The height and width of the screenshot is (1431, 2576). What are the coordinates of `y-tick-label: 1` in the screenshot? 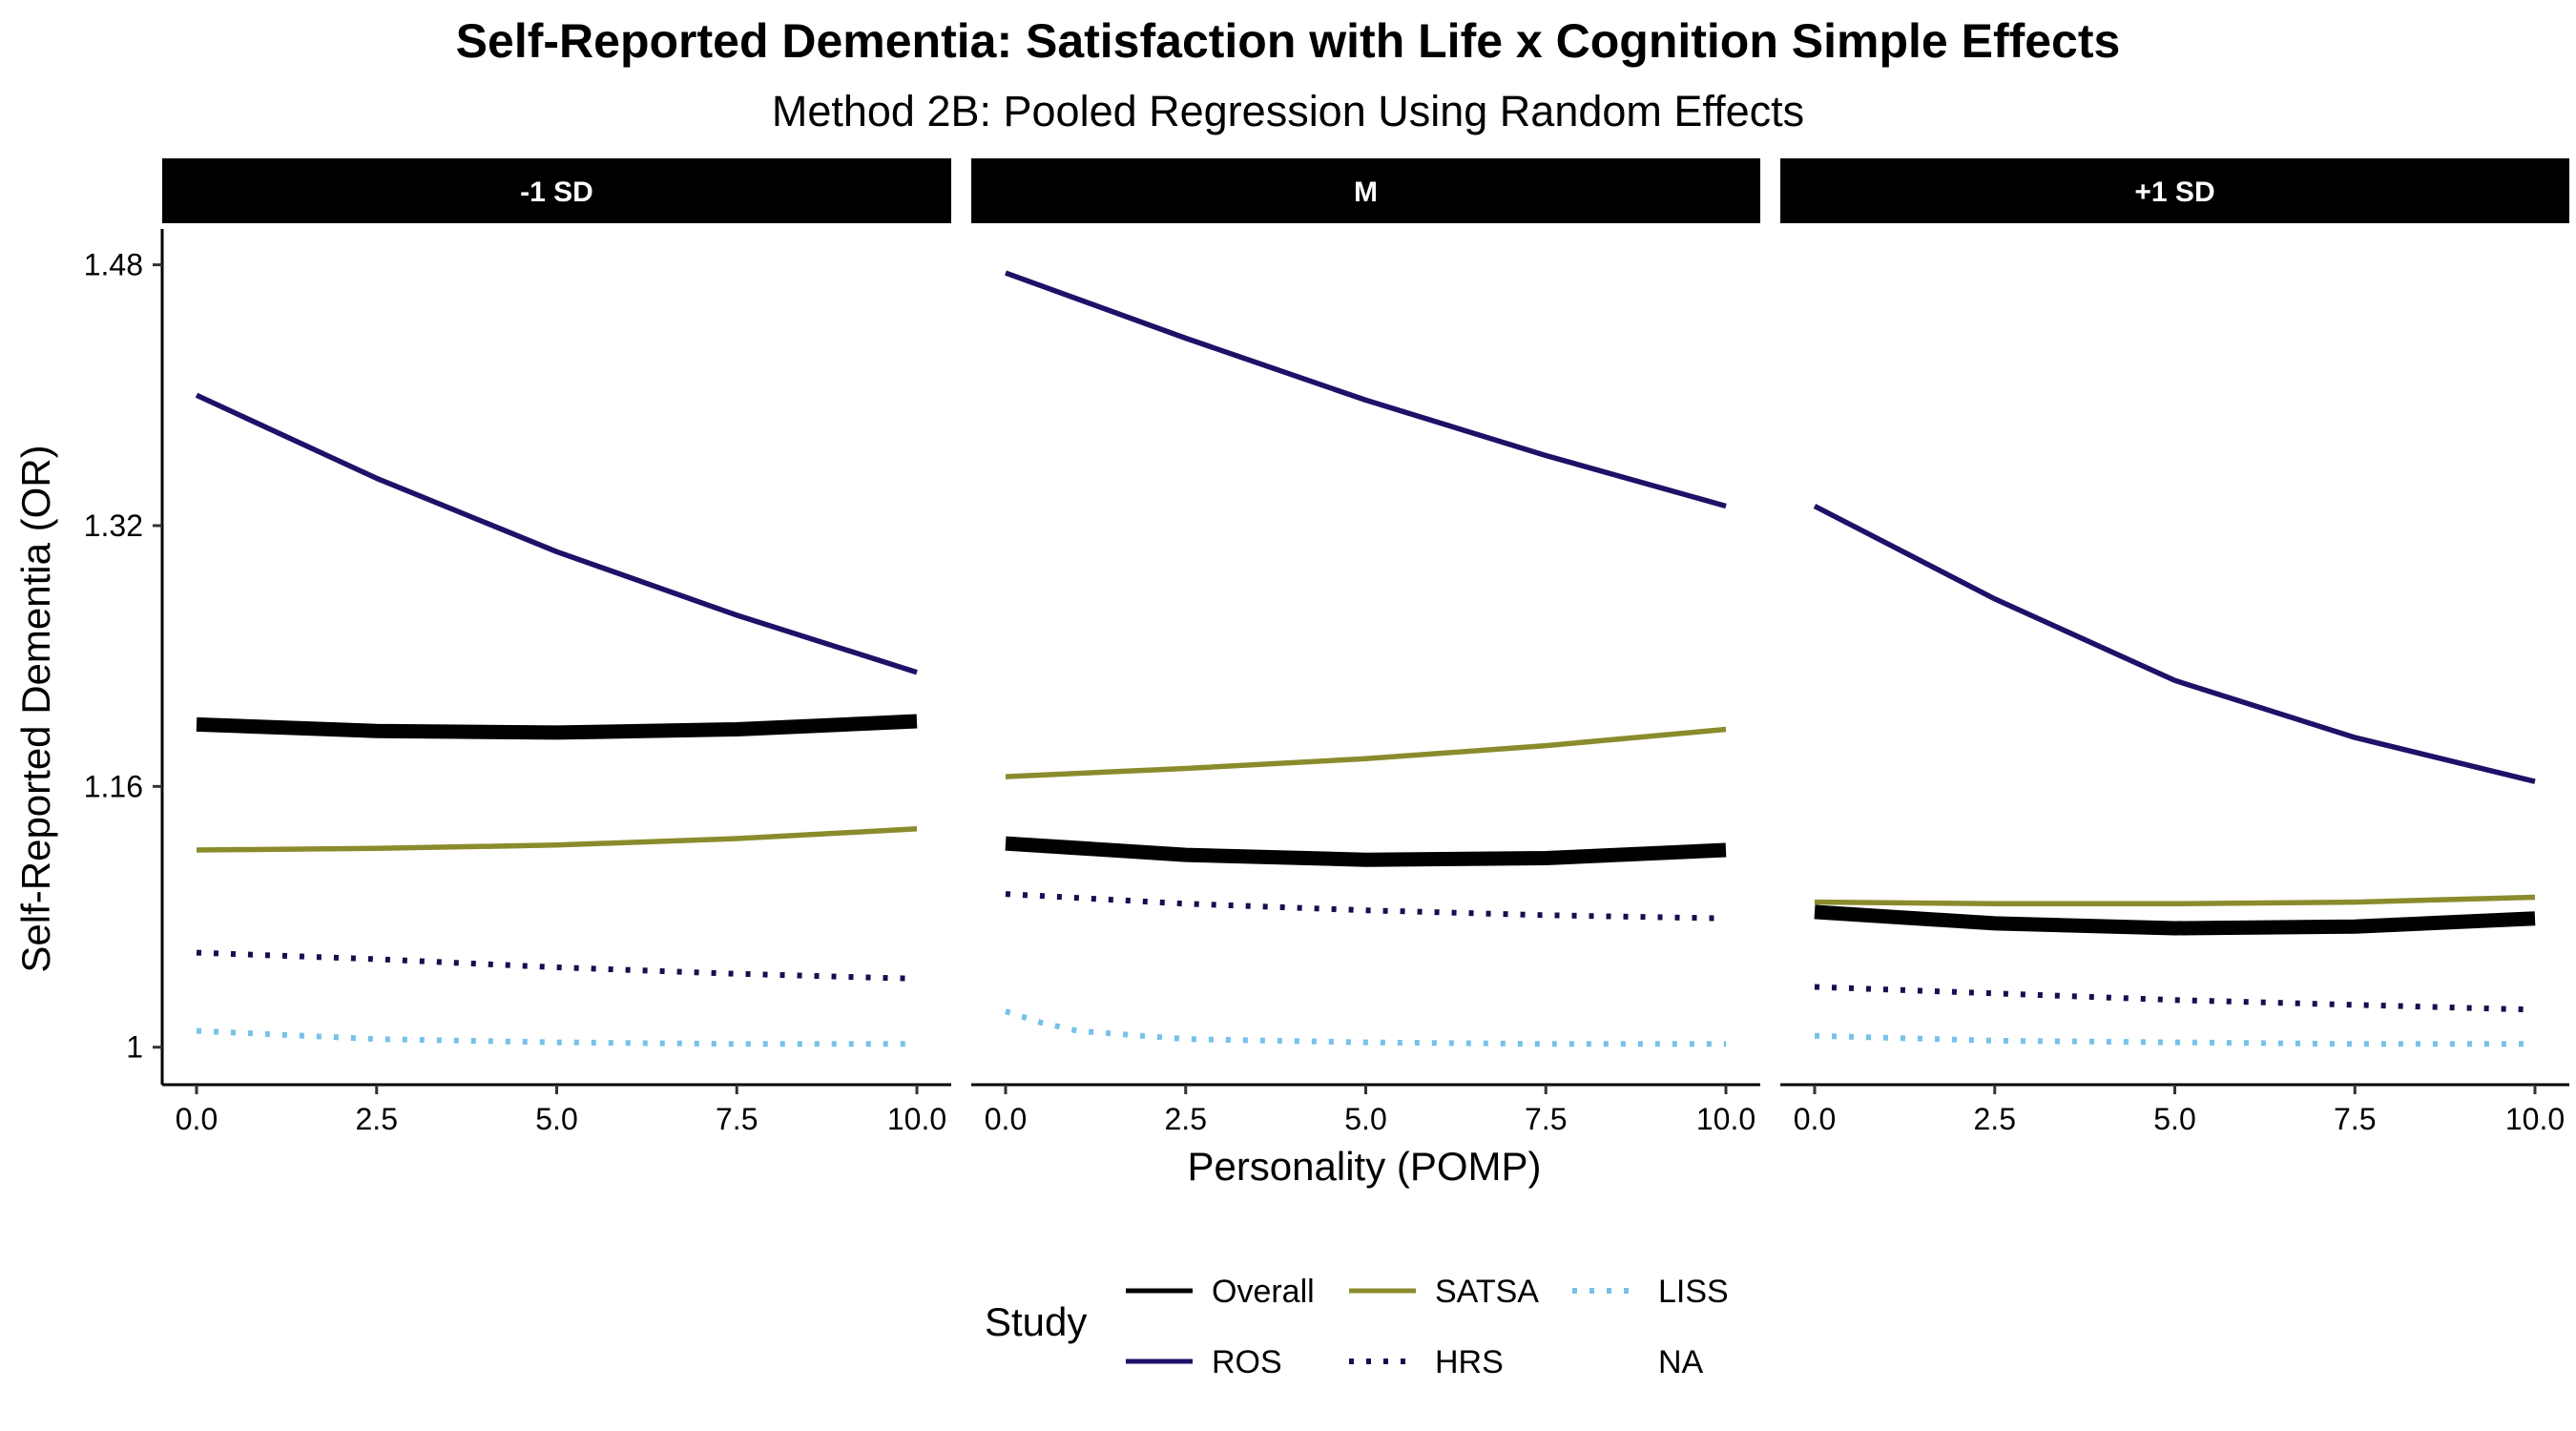 It's located at (134, 1047).